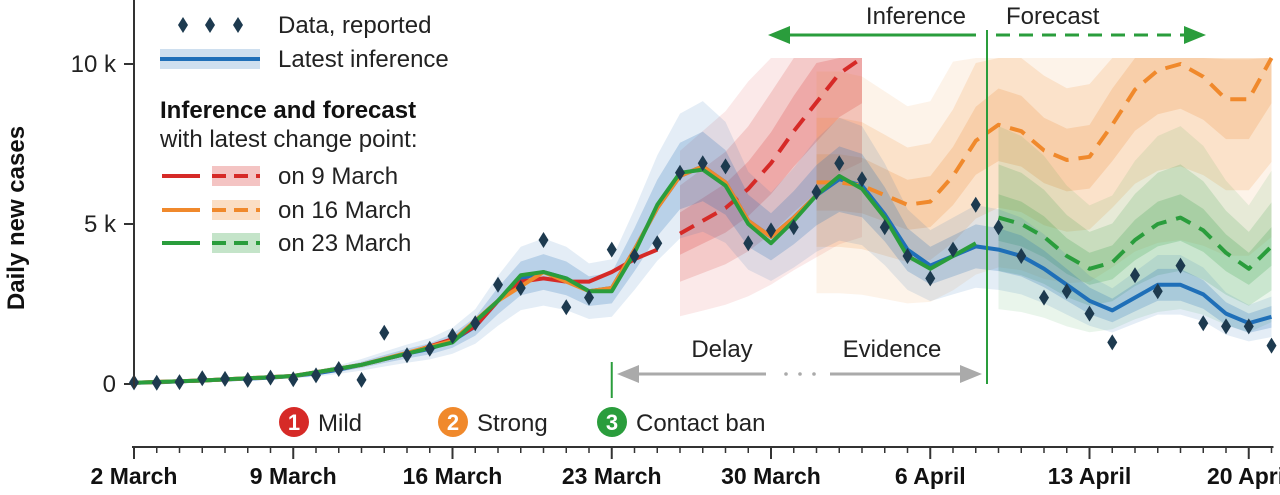 Image resolution: width=1280 pixels, height=495 pixels. I want to click on legend-entry-9-march: on 9 March, so click(338, 176).